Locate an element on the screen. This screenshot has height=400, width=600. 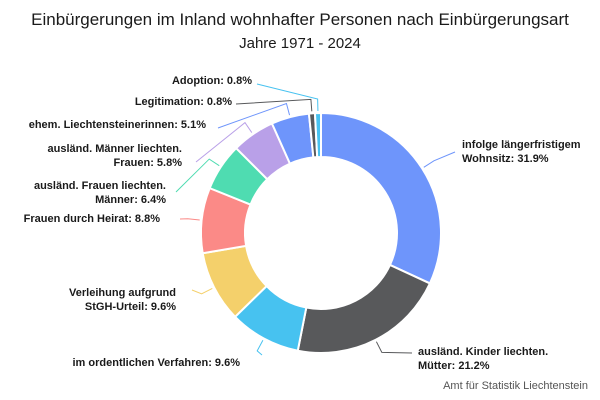
slice-label: ausländ. Männer liechten. Frauen: 5.8% is located at coordinates (115, 156).